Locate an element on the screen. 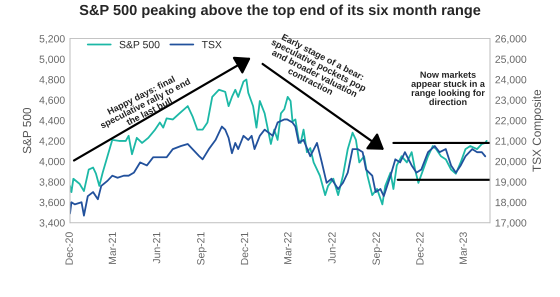 The height and width of the screenshot is (297, 560). chart-title: S&P 500 peaking above the top end of its six month range is located at coordinates (280, 11).